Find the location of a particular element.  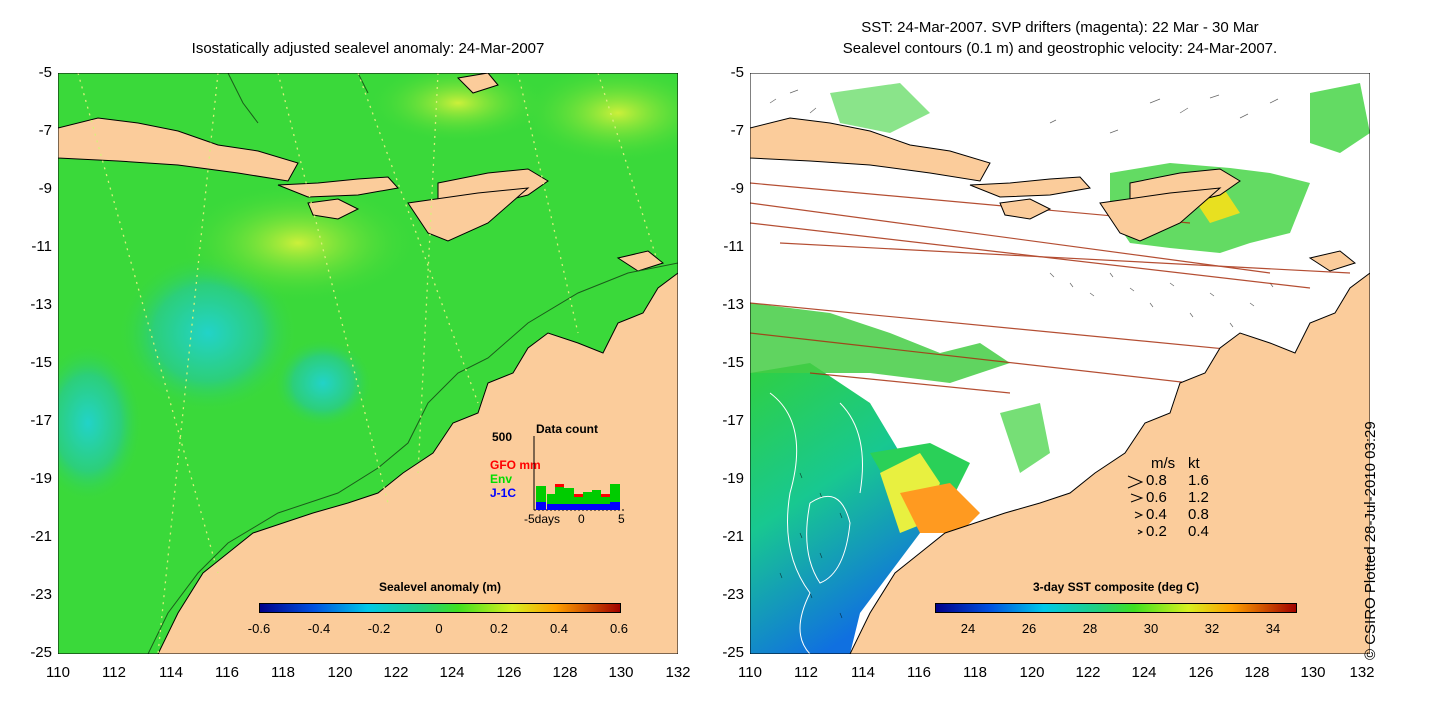

right-colorbar-label: 3-day SST composite (deg C) is located at coordinates (1116, 587).